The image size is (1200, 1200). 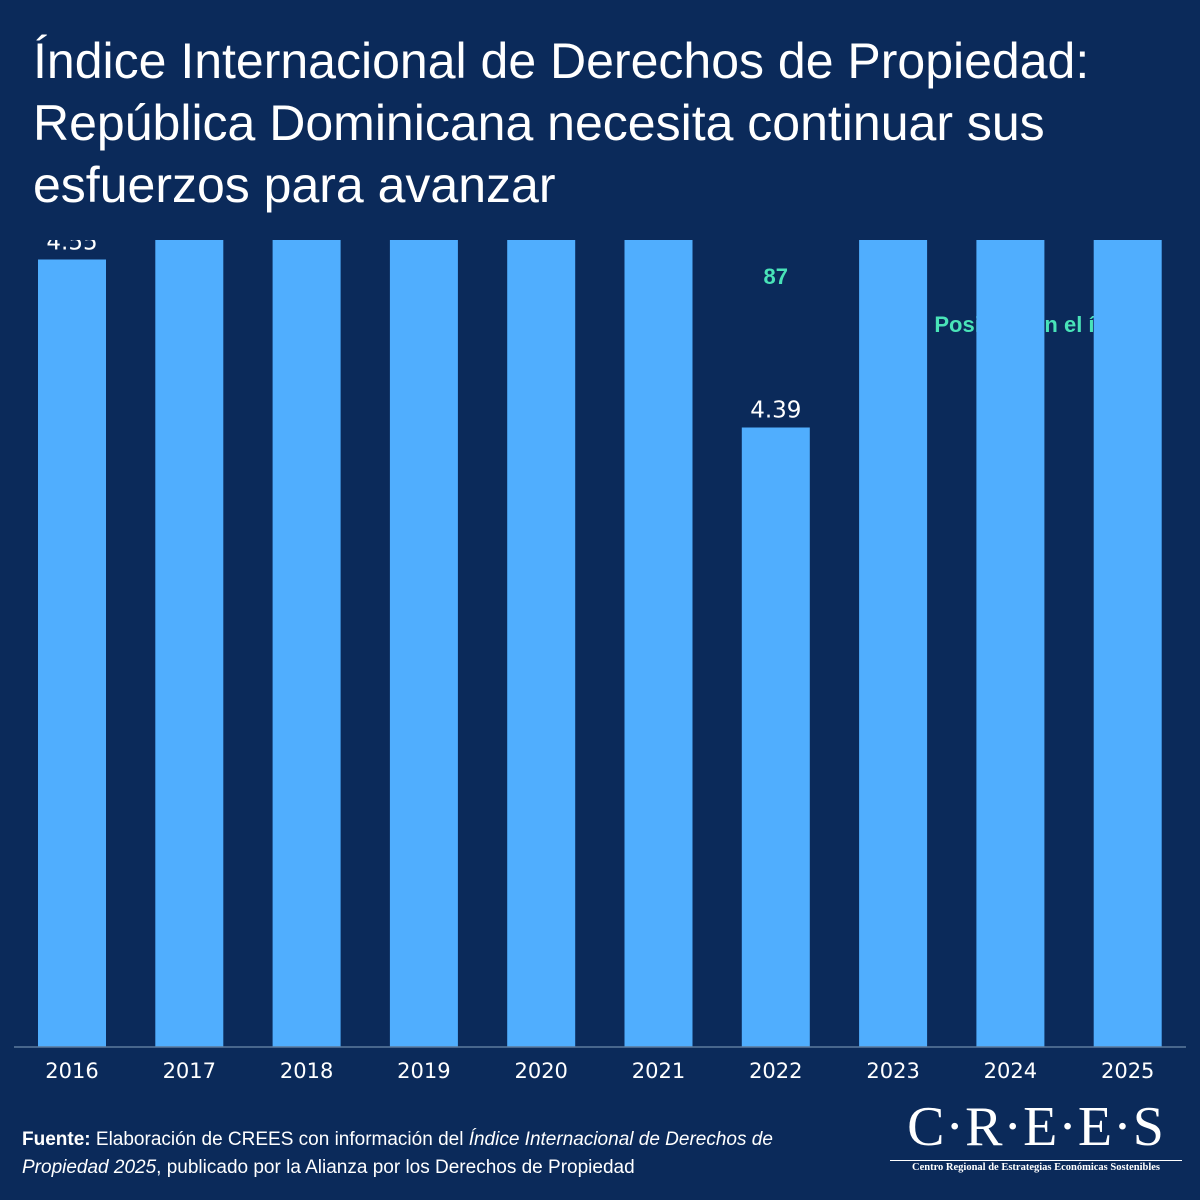 What do you see at coordinates (71, 248) in the screenshot?
I see `value-label-2016: 4.55` at bounding box center [71, 248].